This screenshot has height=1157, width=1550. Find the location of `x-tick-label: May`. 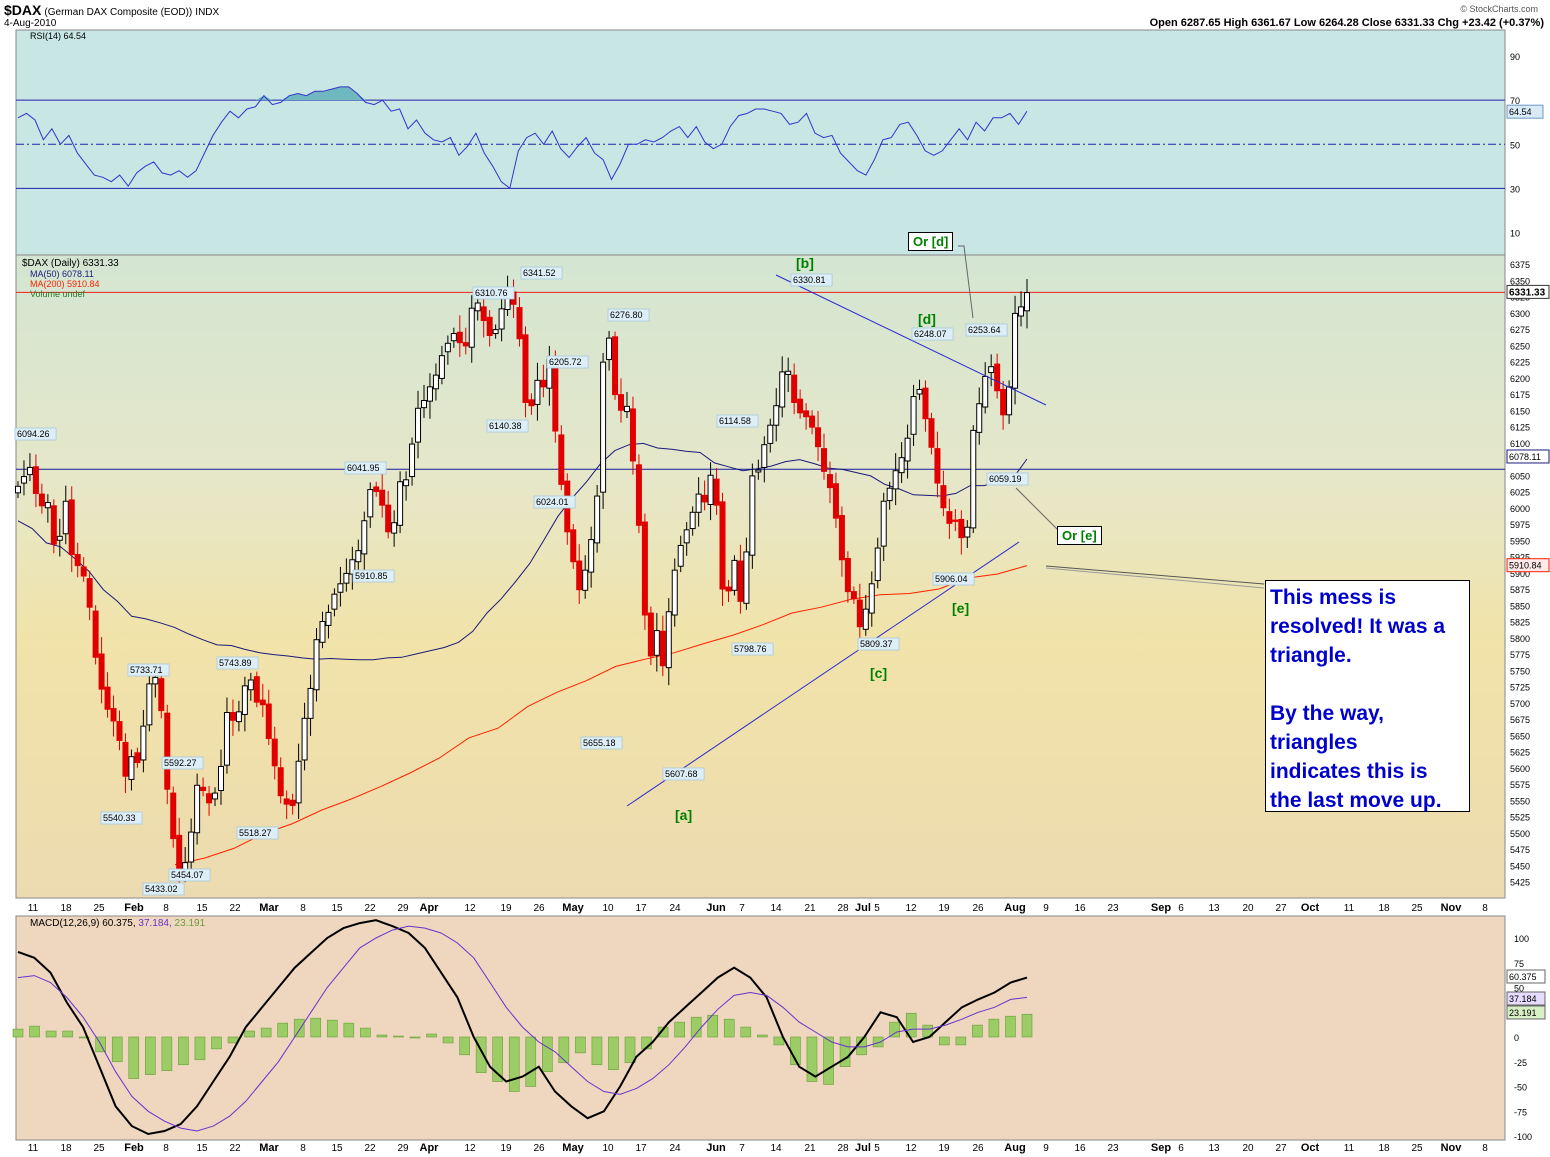

x-tick-label: May is located at coordinates (573, 908).